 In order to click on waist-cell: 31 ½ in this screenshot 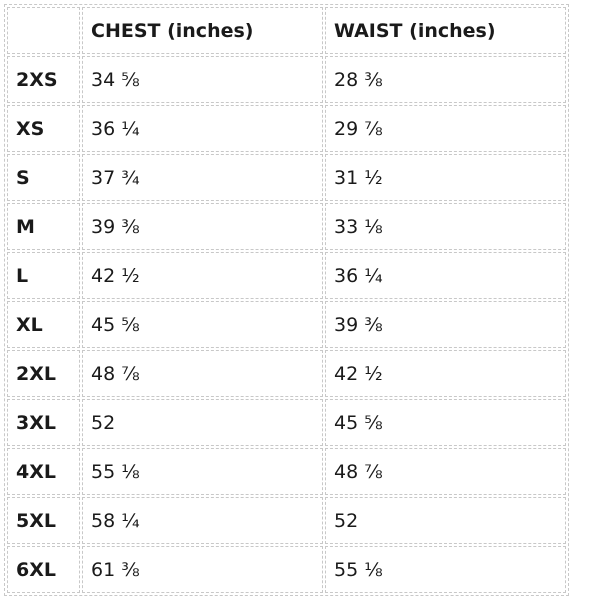, I will do `click(445, 177)`.